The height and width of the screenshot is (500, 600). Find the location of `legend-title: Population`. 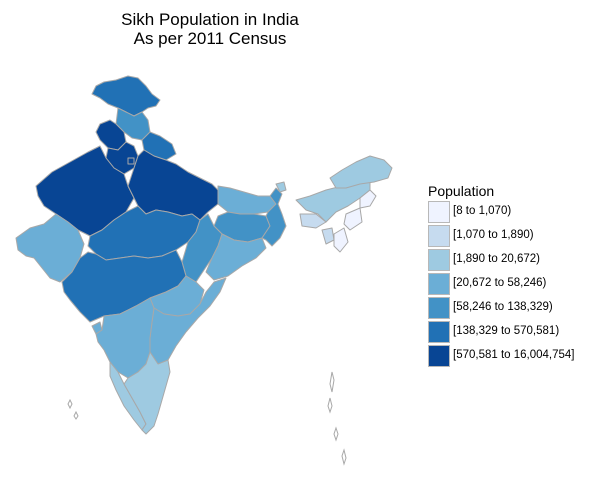

legend-title: Population is located at coordinates (461, 191).